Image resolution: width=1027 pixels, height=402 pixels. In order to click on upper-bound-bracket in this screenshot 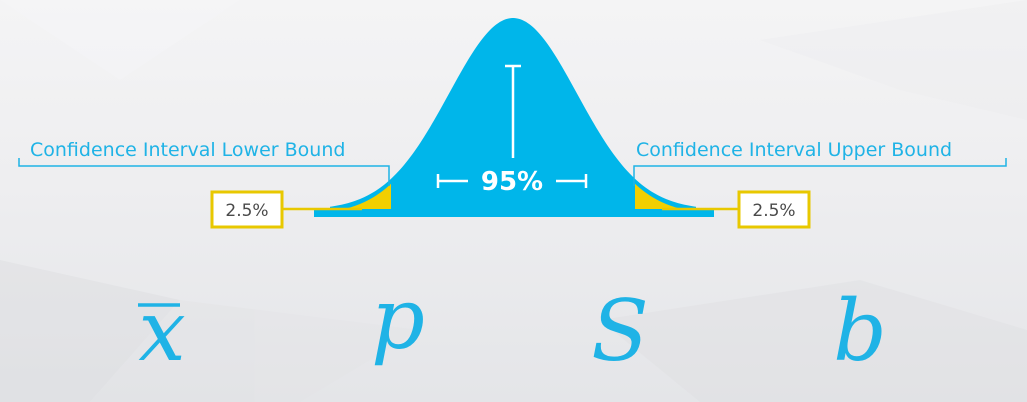, I will do `click(820, 172)`.